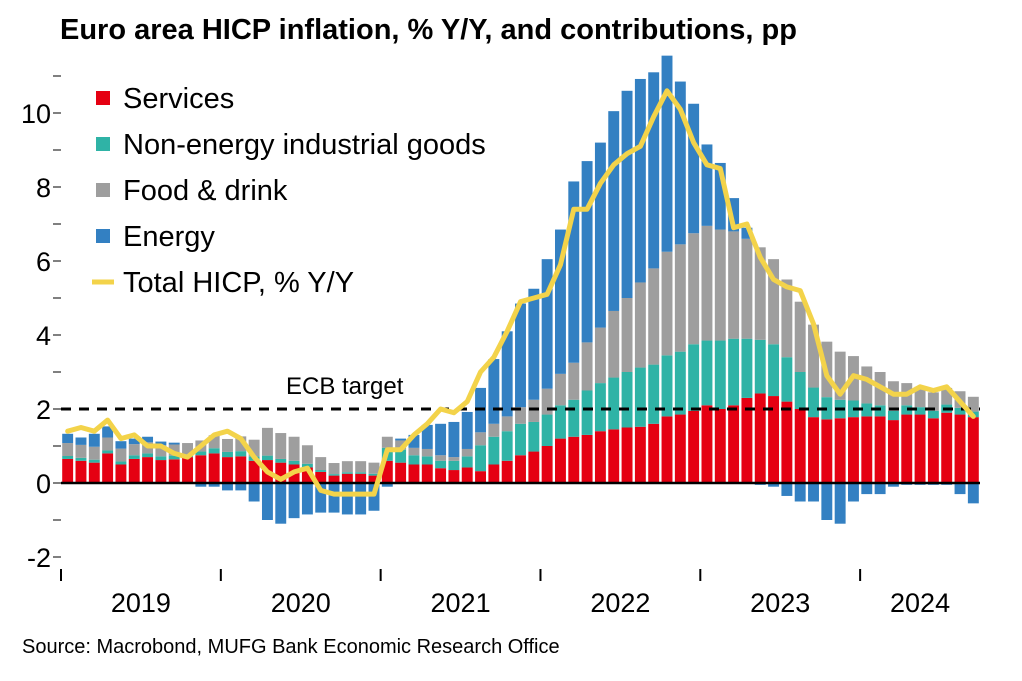  What do you see at coordinates (169, 237) in the screenshot?
I see `legend-energy-label: Energy` at bounding box center [169, 237].